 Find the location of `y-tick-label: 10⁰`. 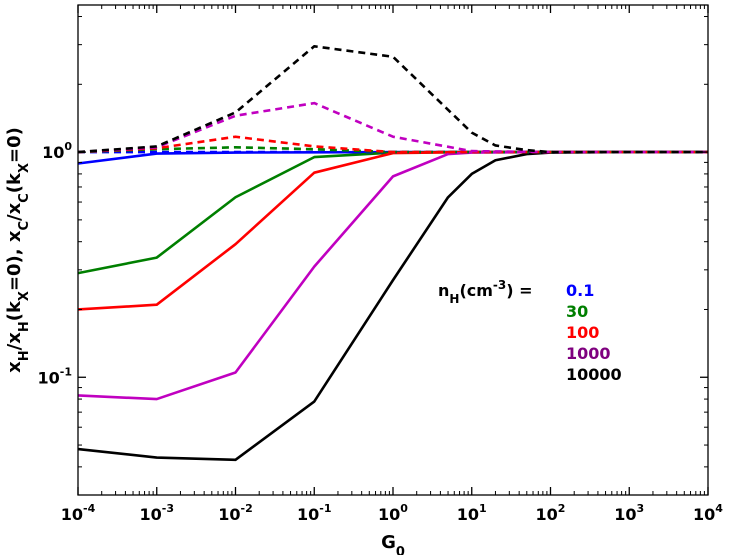

y-tick-label: 10⁰ is located at coordinates (57, 151).